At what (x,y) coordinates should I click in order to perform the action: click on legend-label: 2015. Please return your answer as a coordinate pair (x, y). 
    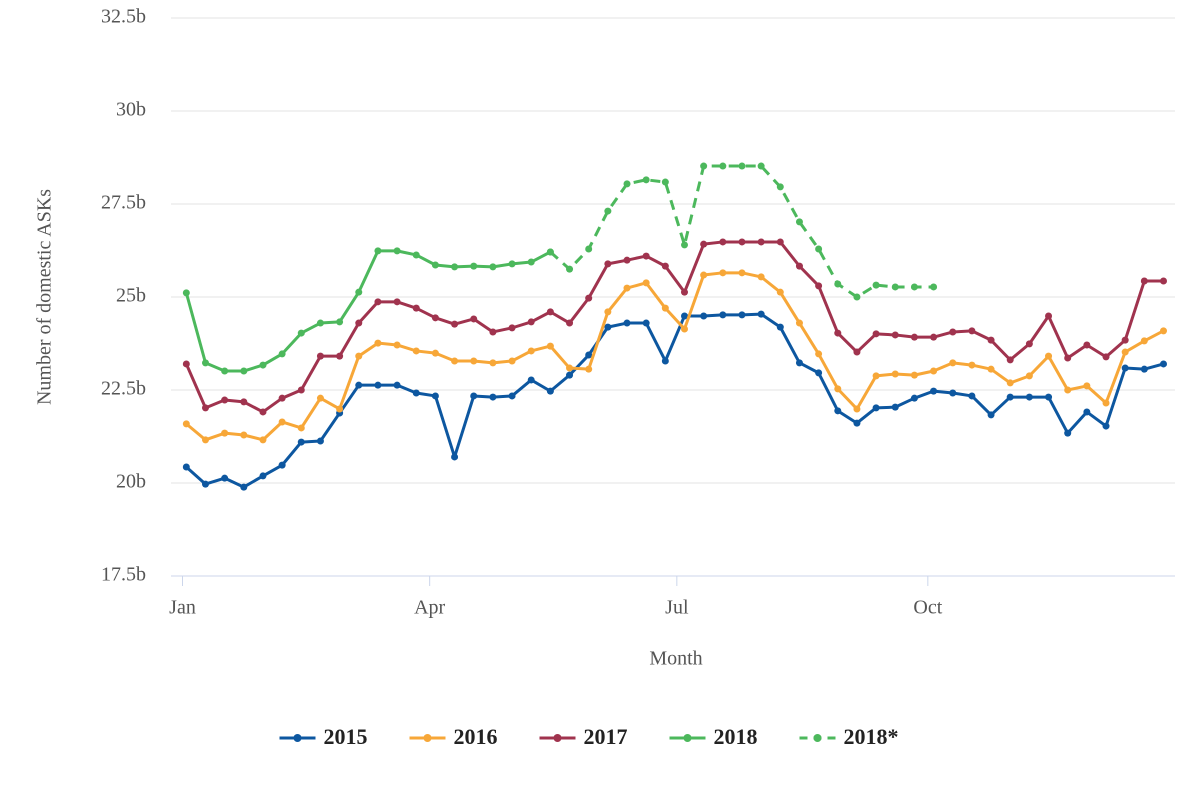
    Looking at the image, I should click on (346, 736).